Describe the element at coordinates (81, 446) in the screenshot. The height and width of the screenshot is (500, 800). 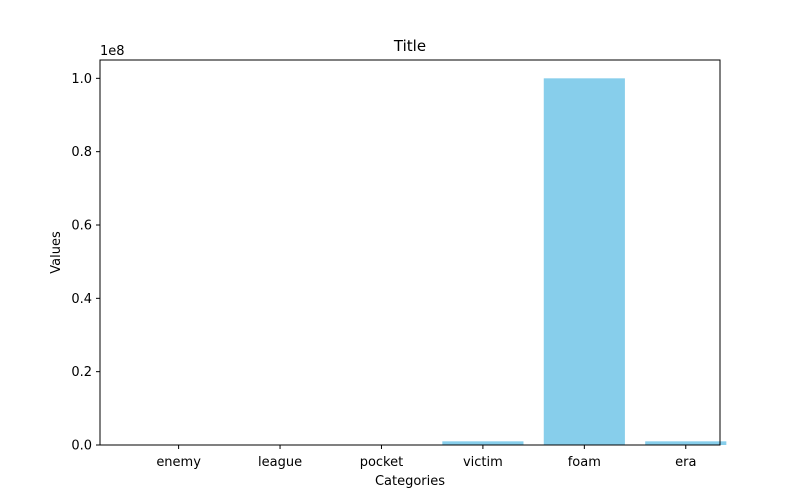
I see `y-tick-label: 0.0` at that location.